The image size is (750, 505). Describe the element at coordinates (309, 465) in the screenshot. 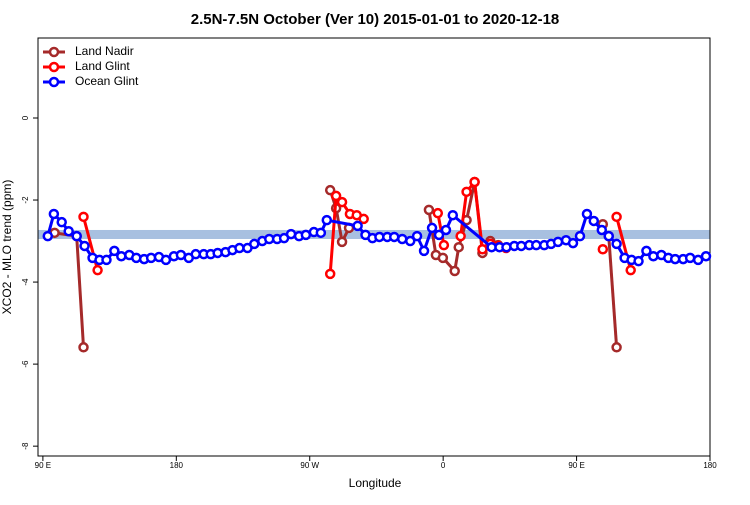

I see `x-tick-label: 90 W` at that location.